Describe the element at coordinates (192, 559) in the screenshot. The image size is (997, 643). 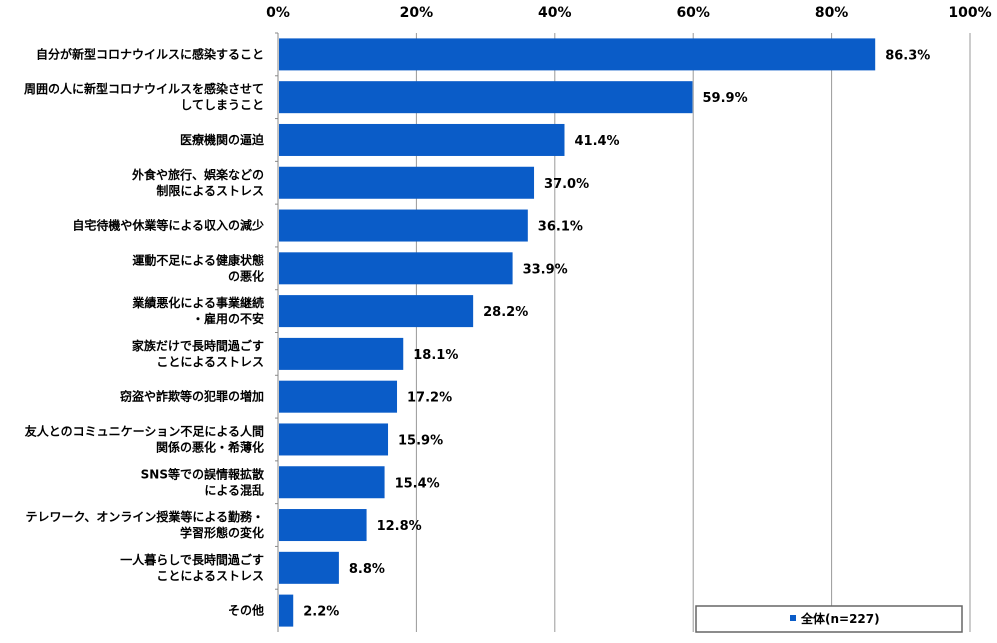
I see `category-label-line: 一人暮らしで長時間過ごす` at that location.